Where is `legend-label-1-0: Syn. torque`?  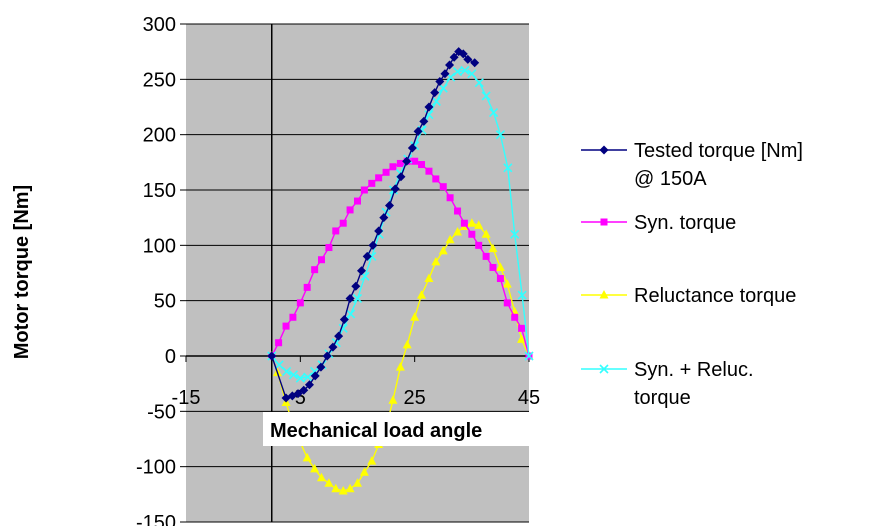 legend-label-1-0: Syn. torque is located at coordinates (685, 223).